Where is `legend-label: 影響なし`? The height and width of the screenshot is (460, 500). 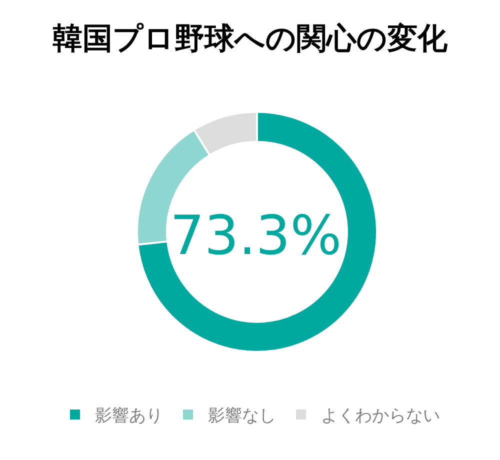
legend-label: 影響なし is located at coordinates (242, 416).